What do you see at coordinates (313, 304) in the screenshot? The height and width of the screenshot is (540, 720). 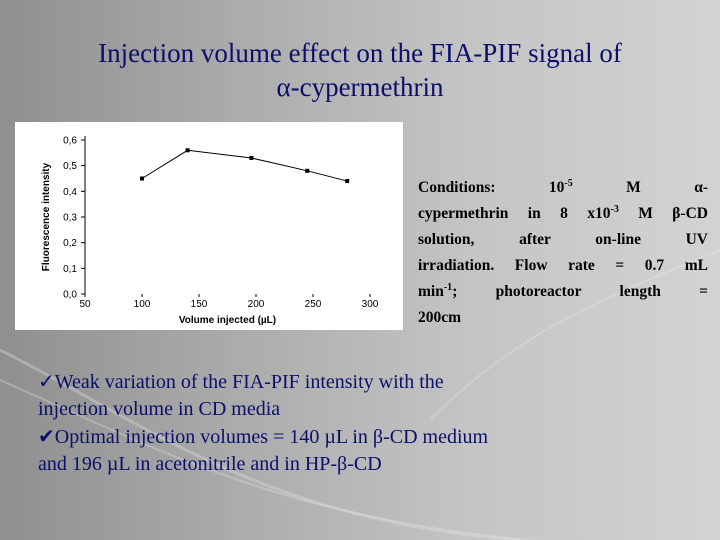 I see `x-tick-label: 250` at bounding box center [313, 304].